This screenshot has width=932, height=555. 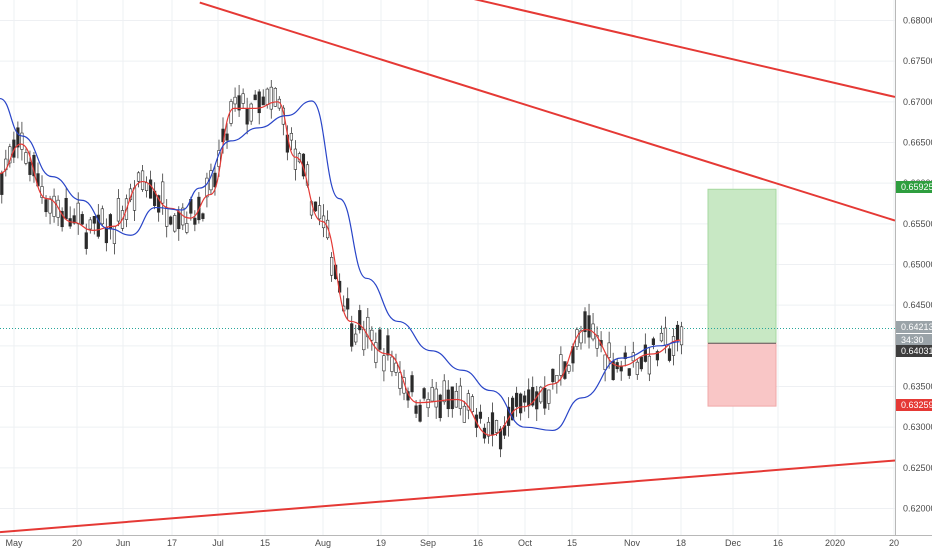 What do you see at coordinates (428, 543) in the screenshot?
I see `time-tick-label: Sep` at bounding box center [428, 543].